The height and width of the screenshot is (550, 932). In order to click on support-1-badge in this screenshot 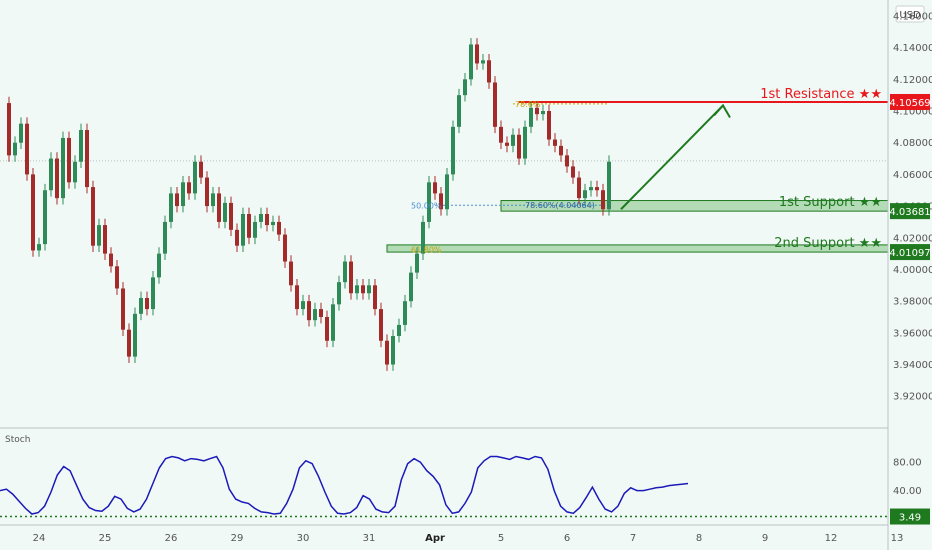, I will do `click(910, 211)`.